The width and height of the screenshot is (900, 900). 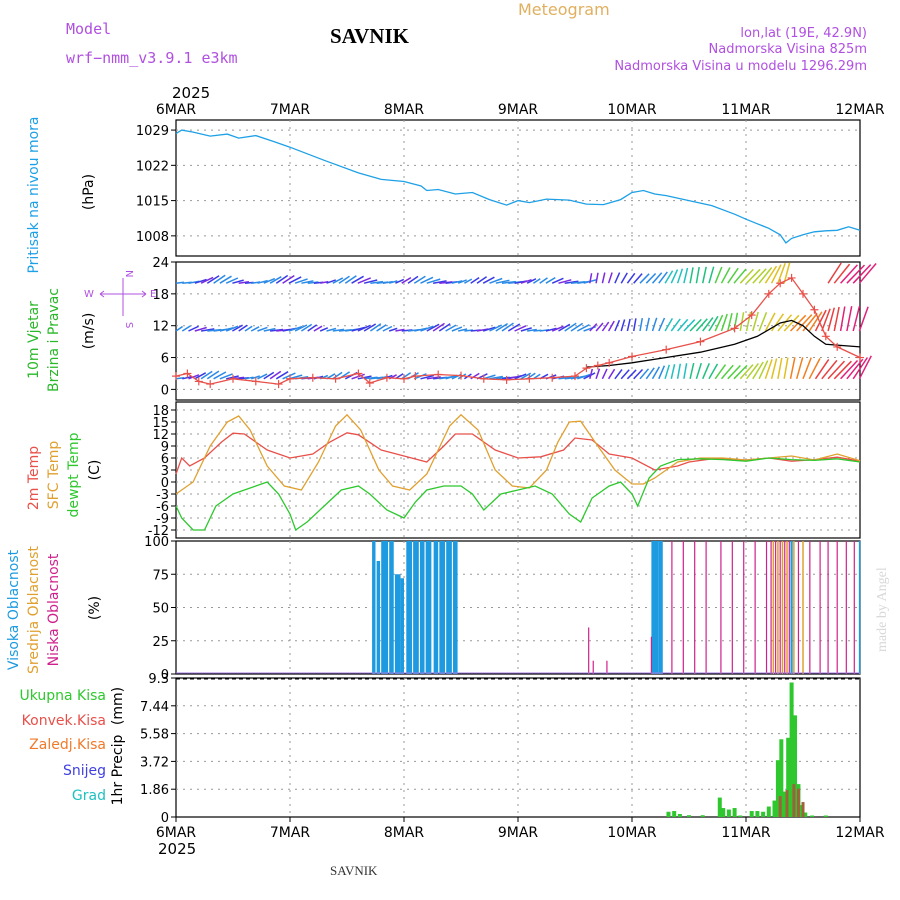 I want to click on gust-line, so click(x=518, y=331).